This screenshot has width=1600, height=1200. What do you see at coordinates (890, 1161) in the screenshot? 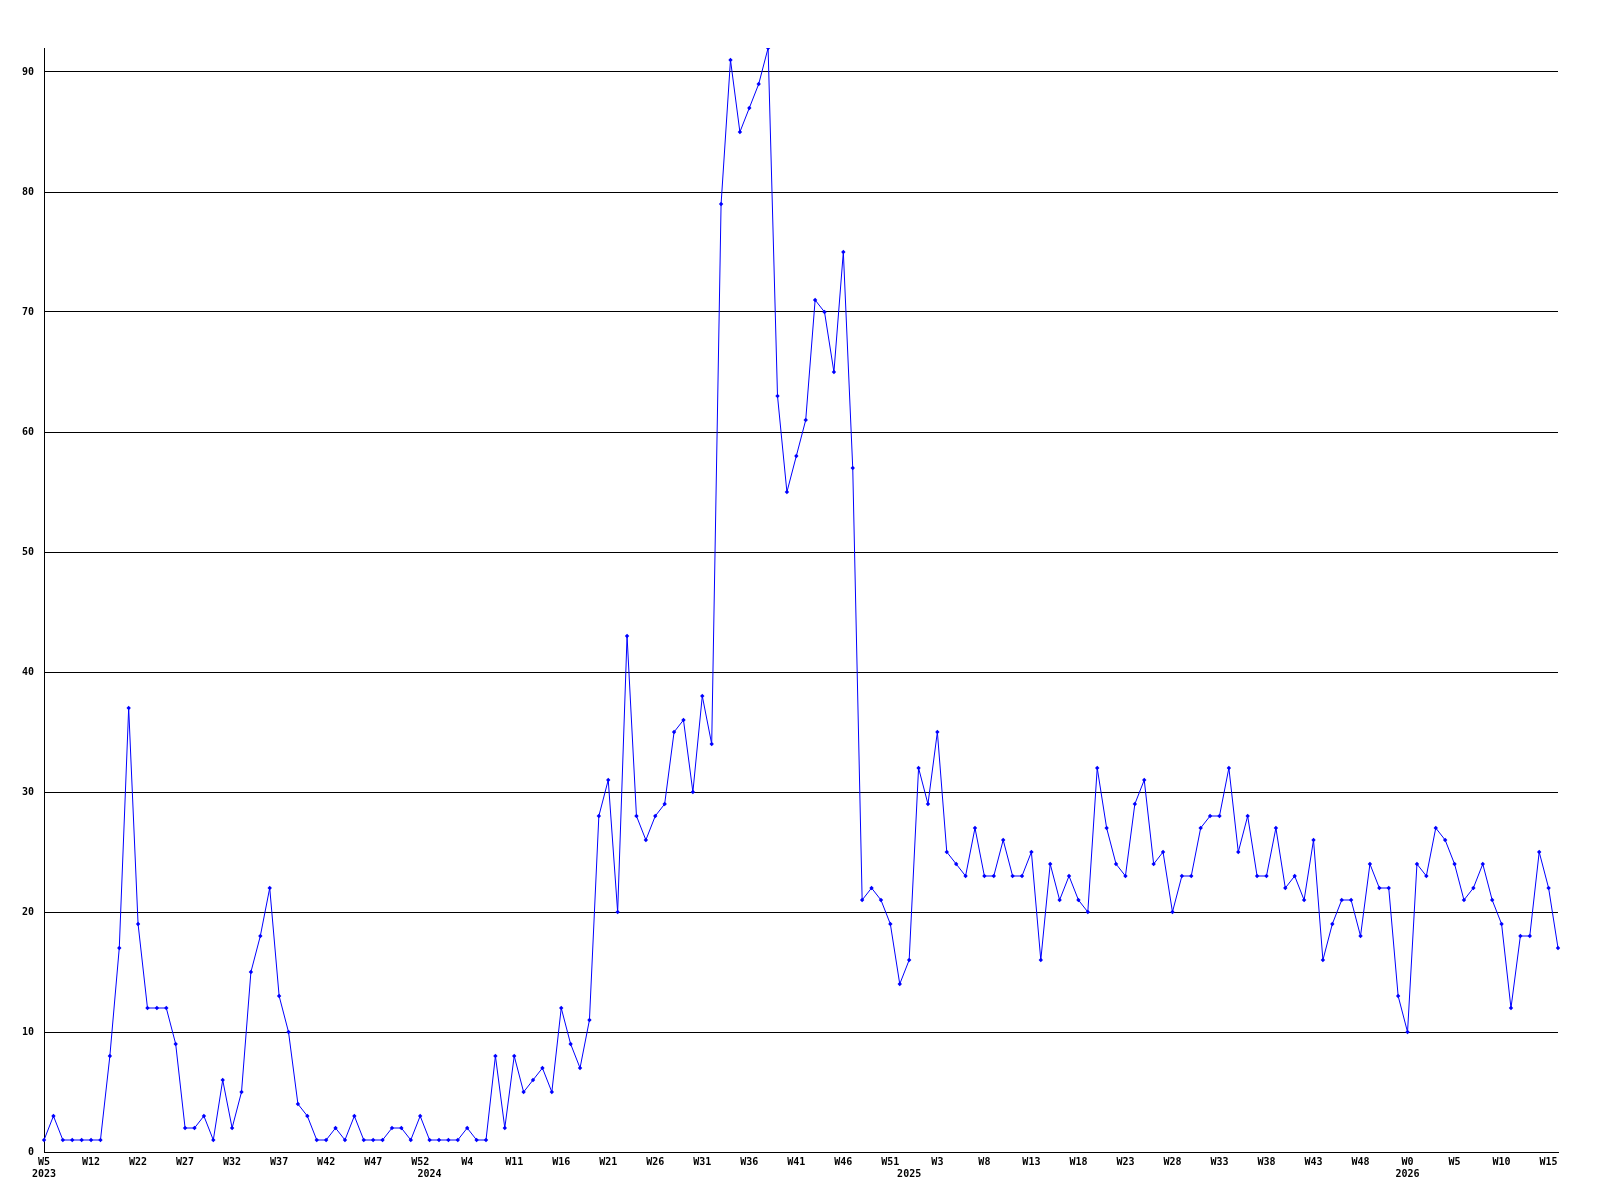
I see `x-tick-label: W51` at bounding box center [890, 1161].